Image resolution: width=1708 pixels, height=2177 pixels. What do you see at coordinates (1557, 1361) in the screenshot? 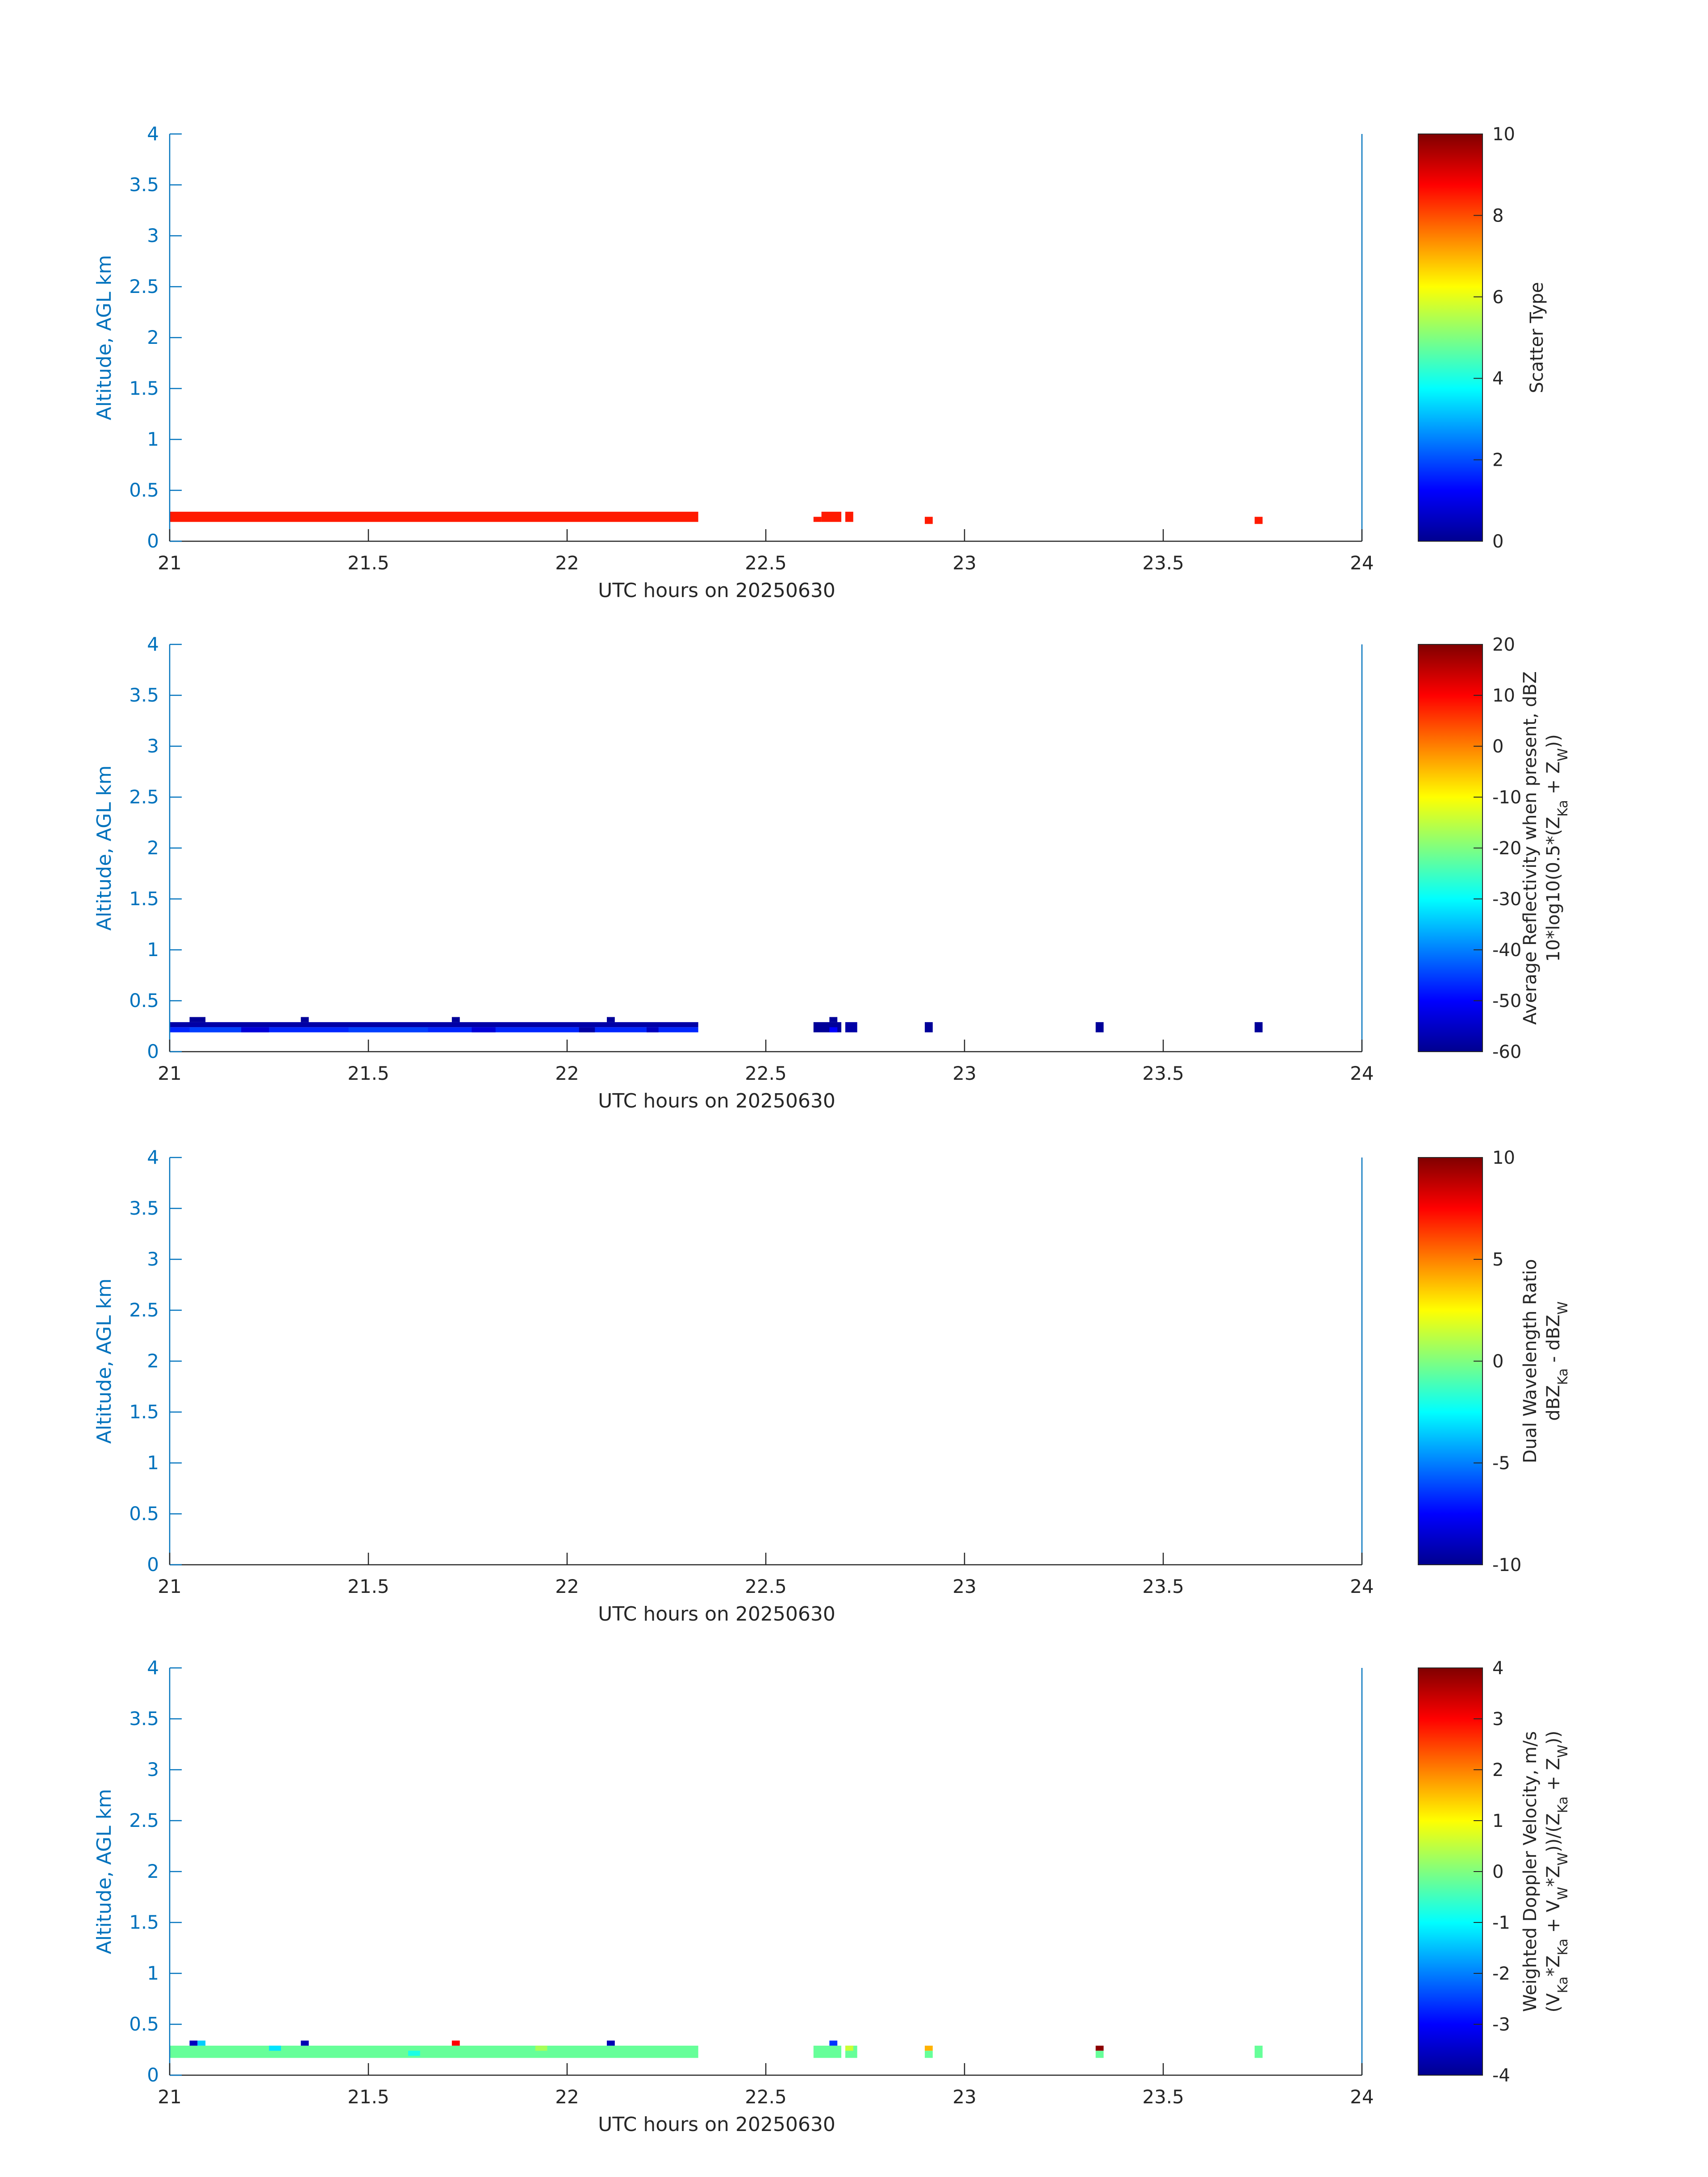
I see `colorbar-label: dBZKa - dBZW` at bounding box center [1557, 1361].